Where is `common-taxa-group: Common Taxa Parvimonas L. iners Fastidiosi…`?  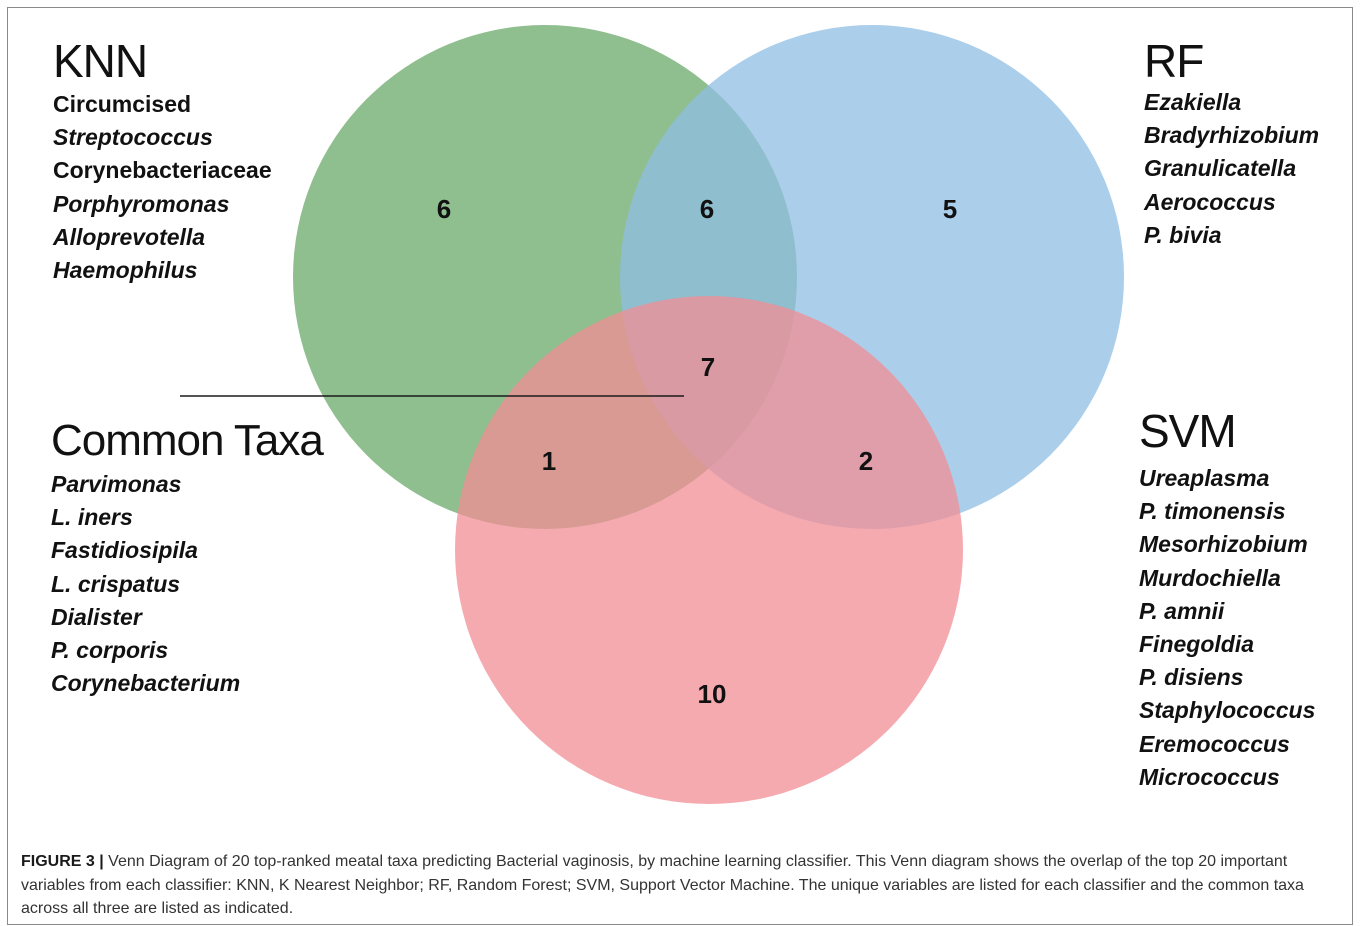
common-taxa-group: Common Taxa Parvimonas L. iners Fastidiosi… is located at coordinates (187, 558).